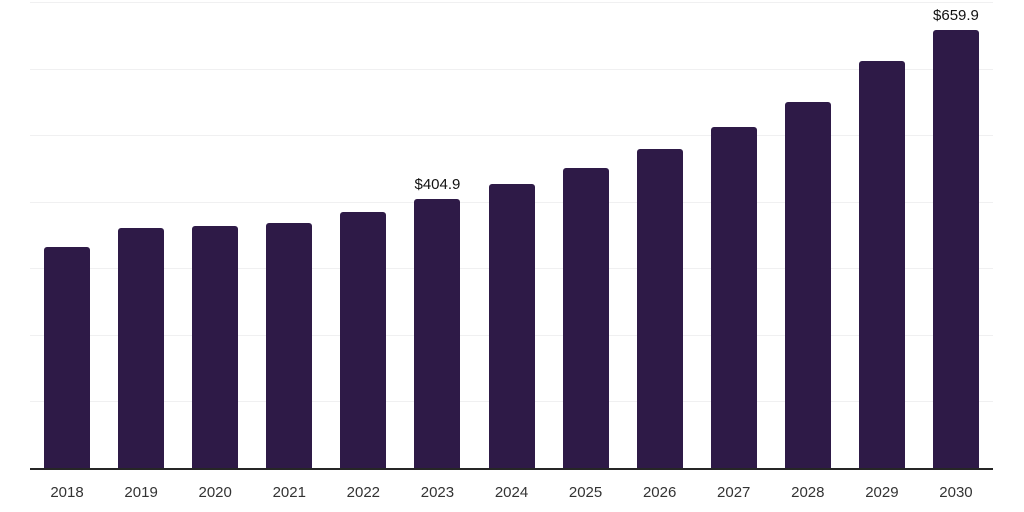  I want to click on x-tick-label-2029: 2029, so click(882, 492).